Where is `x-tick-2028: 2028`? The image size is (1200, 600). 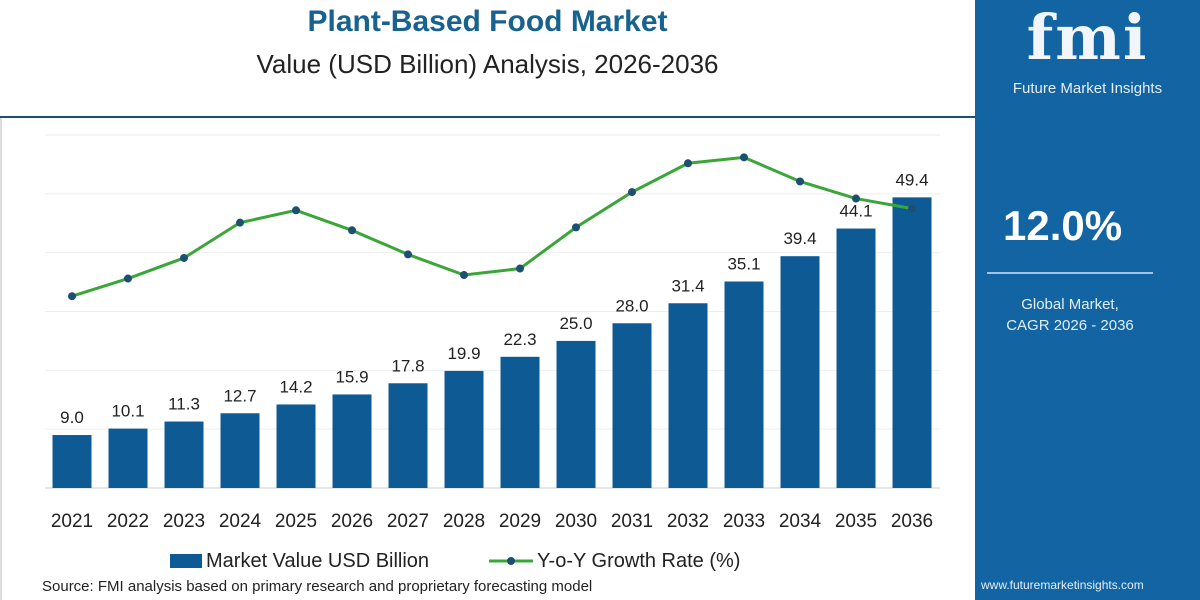 x-tick-2028: 2028 is located at coordinates (464, 521).